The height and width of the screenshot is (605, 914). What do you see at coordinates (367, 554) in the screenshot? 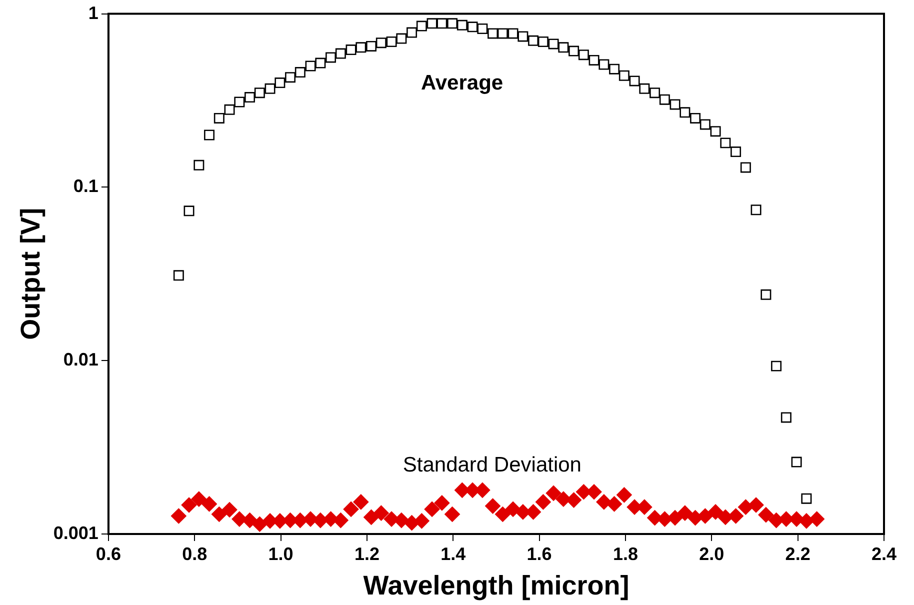
I see `x-tick-label: 1.2` at bounding box center [367, 554].